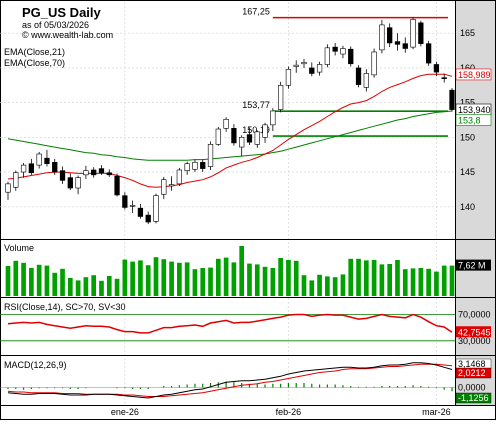 The width and height of the screenshot is (496, 425). Describe the element at coordinates (35, 365) in the screenshot. I see `macd-title: MACD(12,26,9)` at that location.